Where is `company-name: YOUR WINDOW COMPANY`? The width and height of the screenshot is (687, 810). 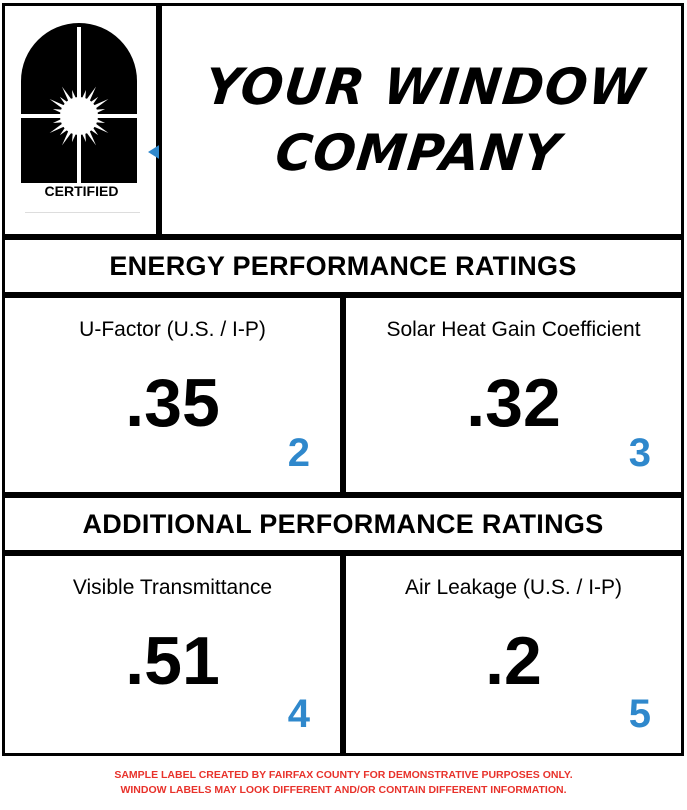
company-name: YOUR WINDOW COMPANY is located at coordinates (421, 120).